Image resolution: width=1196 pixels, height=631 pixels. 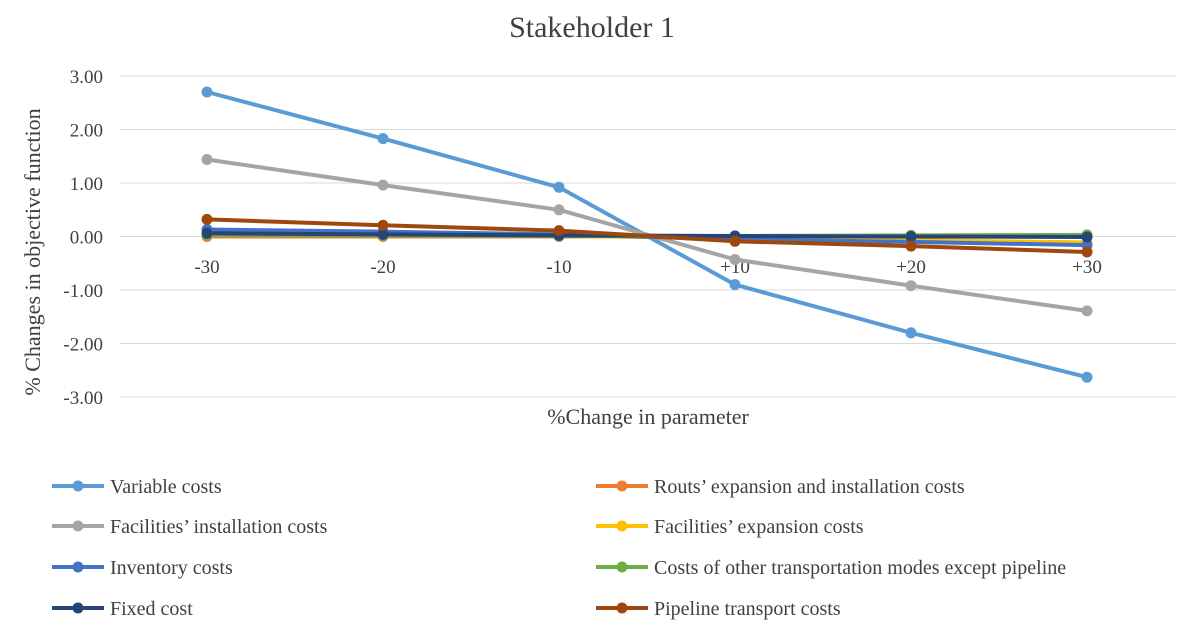 What do you see at coordinates (86, 238) in the screenshot?
I see `y-tick-label: 0.00` at bounding box center [86, 238].